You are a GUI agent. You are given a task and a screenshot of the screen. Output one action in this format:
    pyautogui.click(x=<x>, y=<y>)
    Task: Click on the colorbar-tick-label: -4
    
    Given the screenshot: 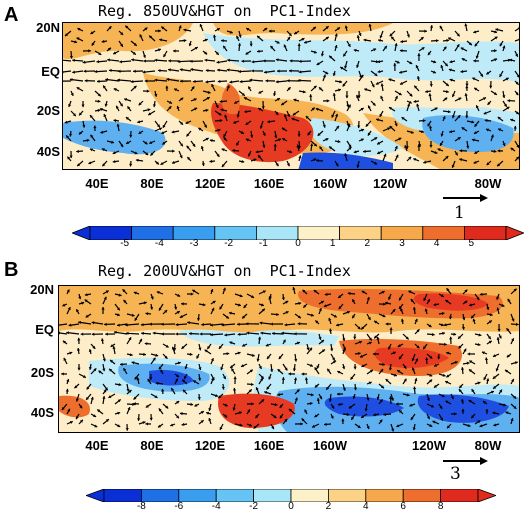 What is the action you would take?
    pyautogui.click(x=159, y=243)
    